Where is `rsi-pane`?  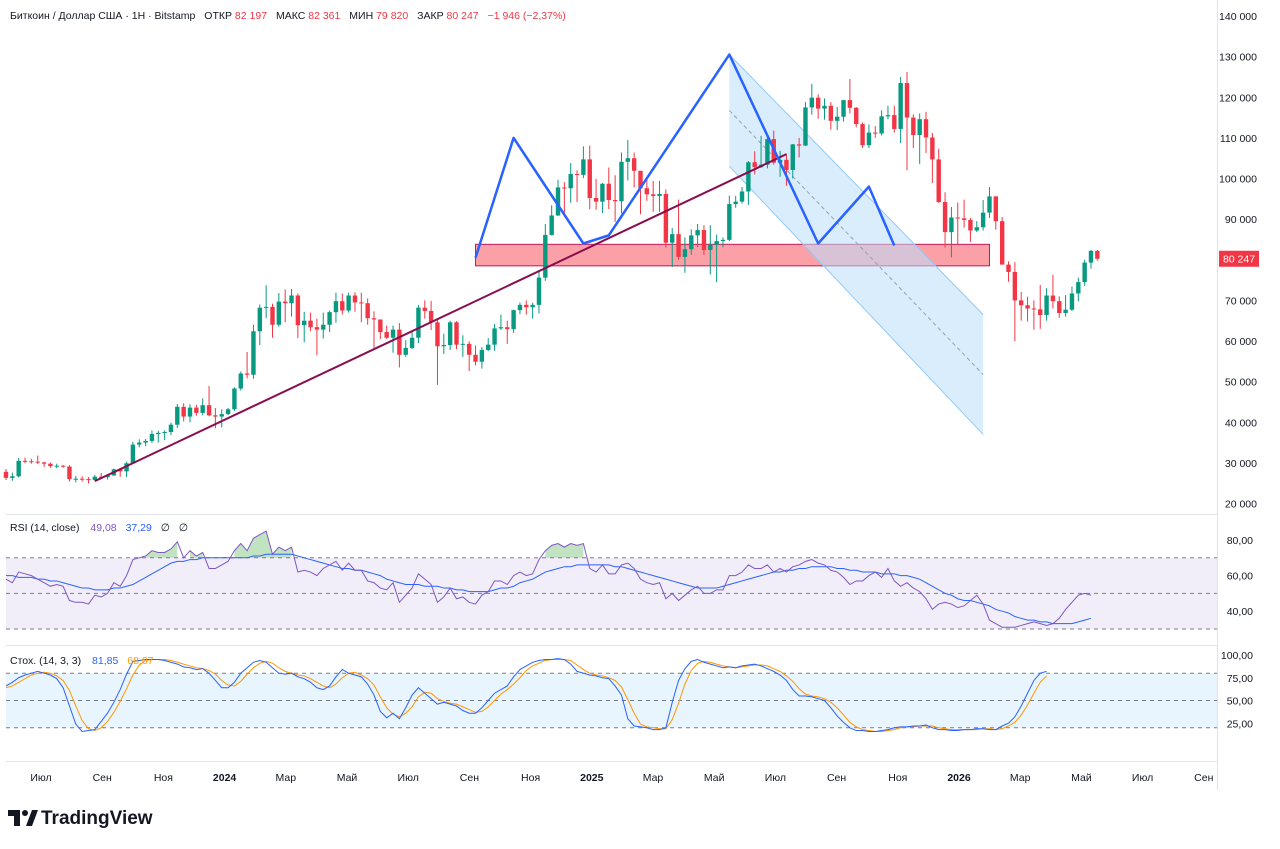
rsi-pane is located at coordinates (611, 580).